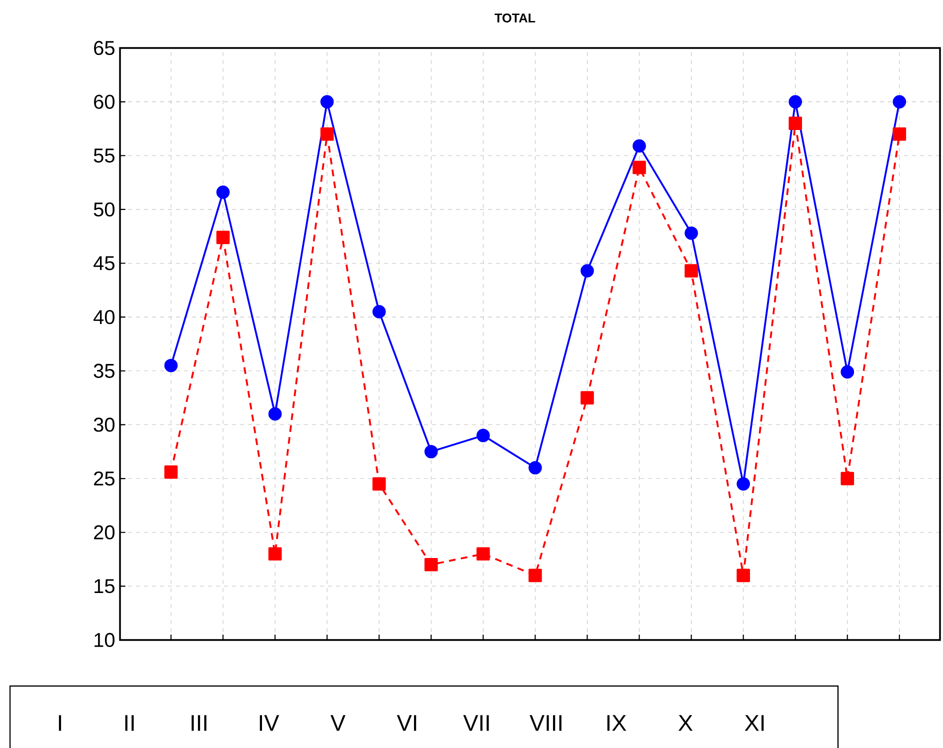  Describe the element at coordinates (685, 723) in the screenshot. I see `text: X` at that location.